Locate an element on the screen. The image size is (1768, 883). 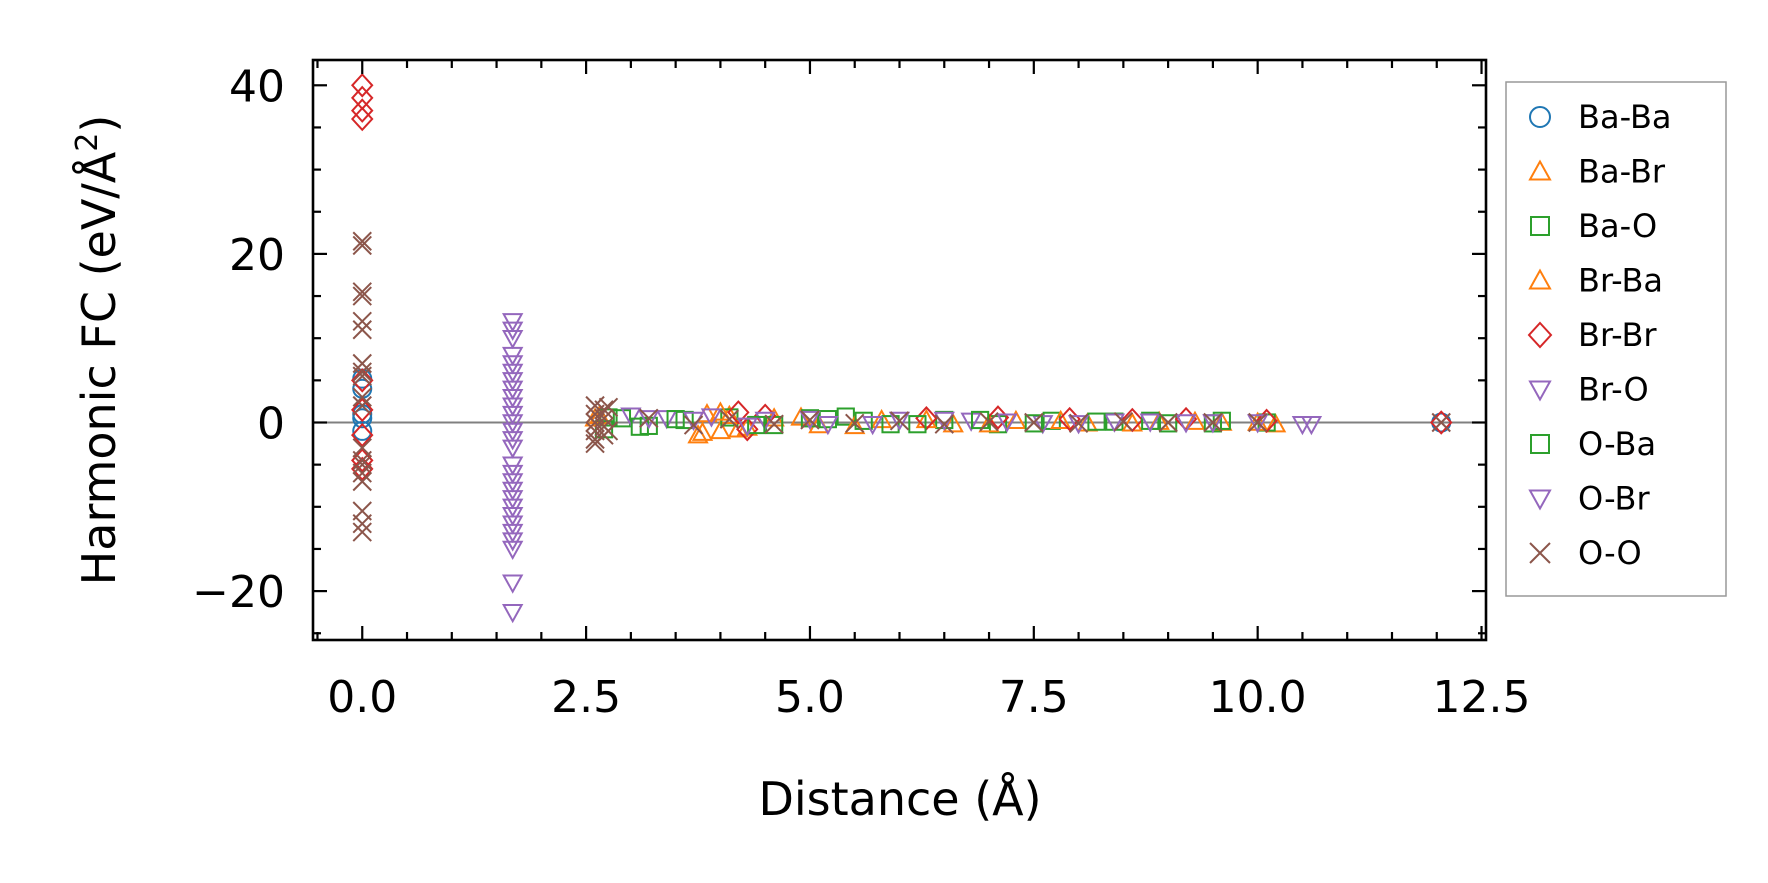
legend-marker-br-ba is located at coordinates (1540, 279).